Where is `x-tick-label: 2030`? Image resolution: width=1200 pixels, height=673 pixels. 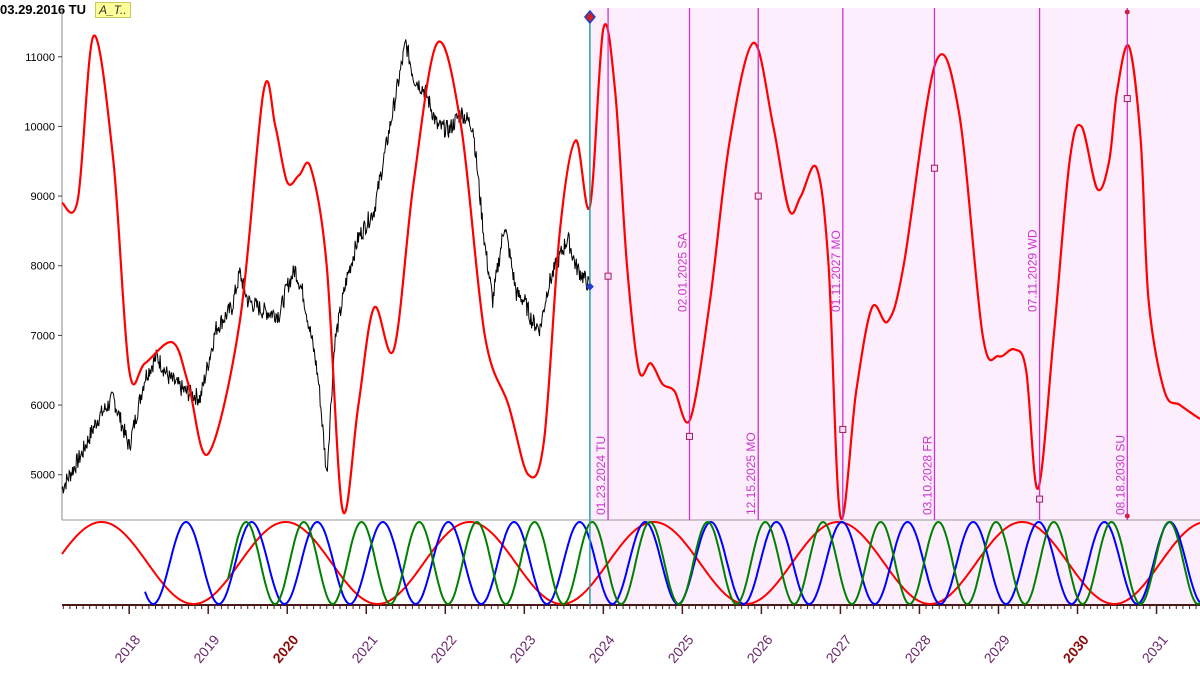 x-tick-label: 2030 is located at coordinates (1076, 649).